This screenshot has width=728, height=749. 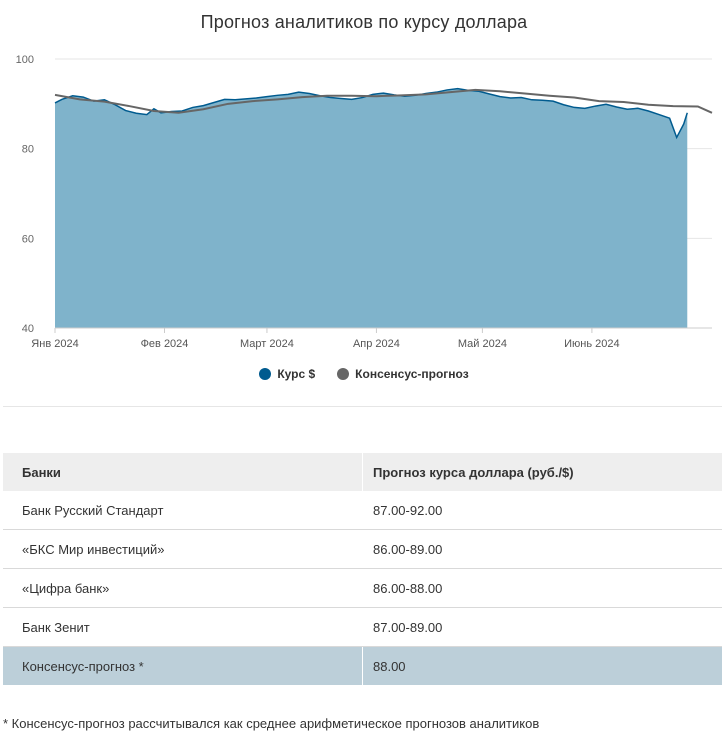 What do you see at coordinates (265, 374) in the screenshot?
I see `legend-rate-marker` at bounding box center [265, 374].